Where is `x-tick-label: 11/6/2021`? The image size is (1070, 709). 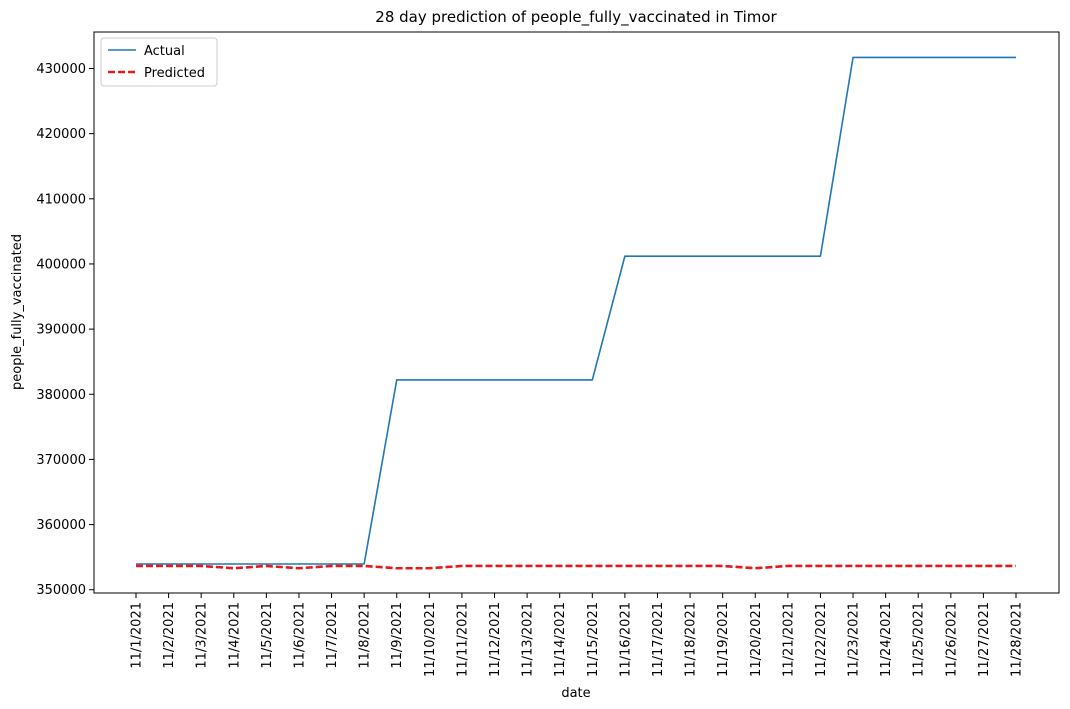
x-tick-label: 11/6/2021 is located at coordinates (299, 635).